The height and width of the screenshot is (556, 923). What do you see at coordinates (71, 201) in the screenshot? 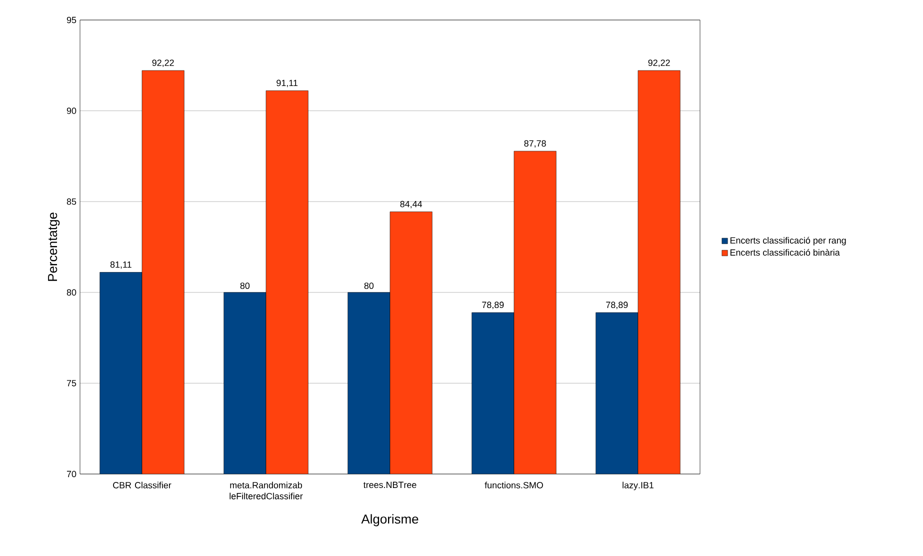
I see `y-tick-label: 85` at bounding box center [71, 201].